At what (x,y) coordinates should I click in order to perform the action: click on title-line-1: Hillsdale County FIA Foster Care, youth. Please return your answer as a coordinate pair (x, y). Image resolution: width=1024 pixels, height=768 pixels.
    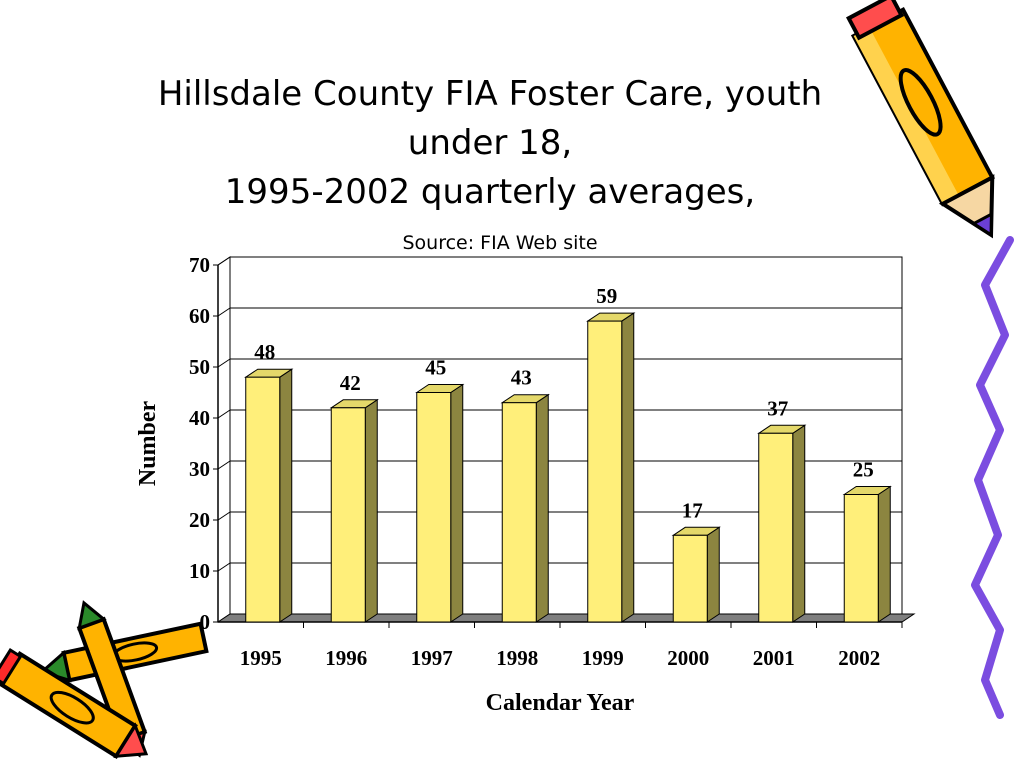
    Looking at the image, I should click on (490, 94).